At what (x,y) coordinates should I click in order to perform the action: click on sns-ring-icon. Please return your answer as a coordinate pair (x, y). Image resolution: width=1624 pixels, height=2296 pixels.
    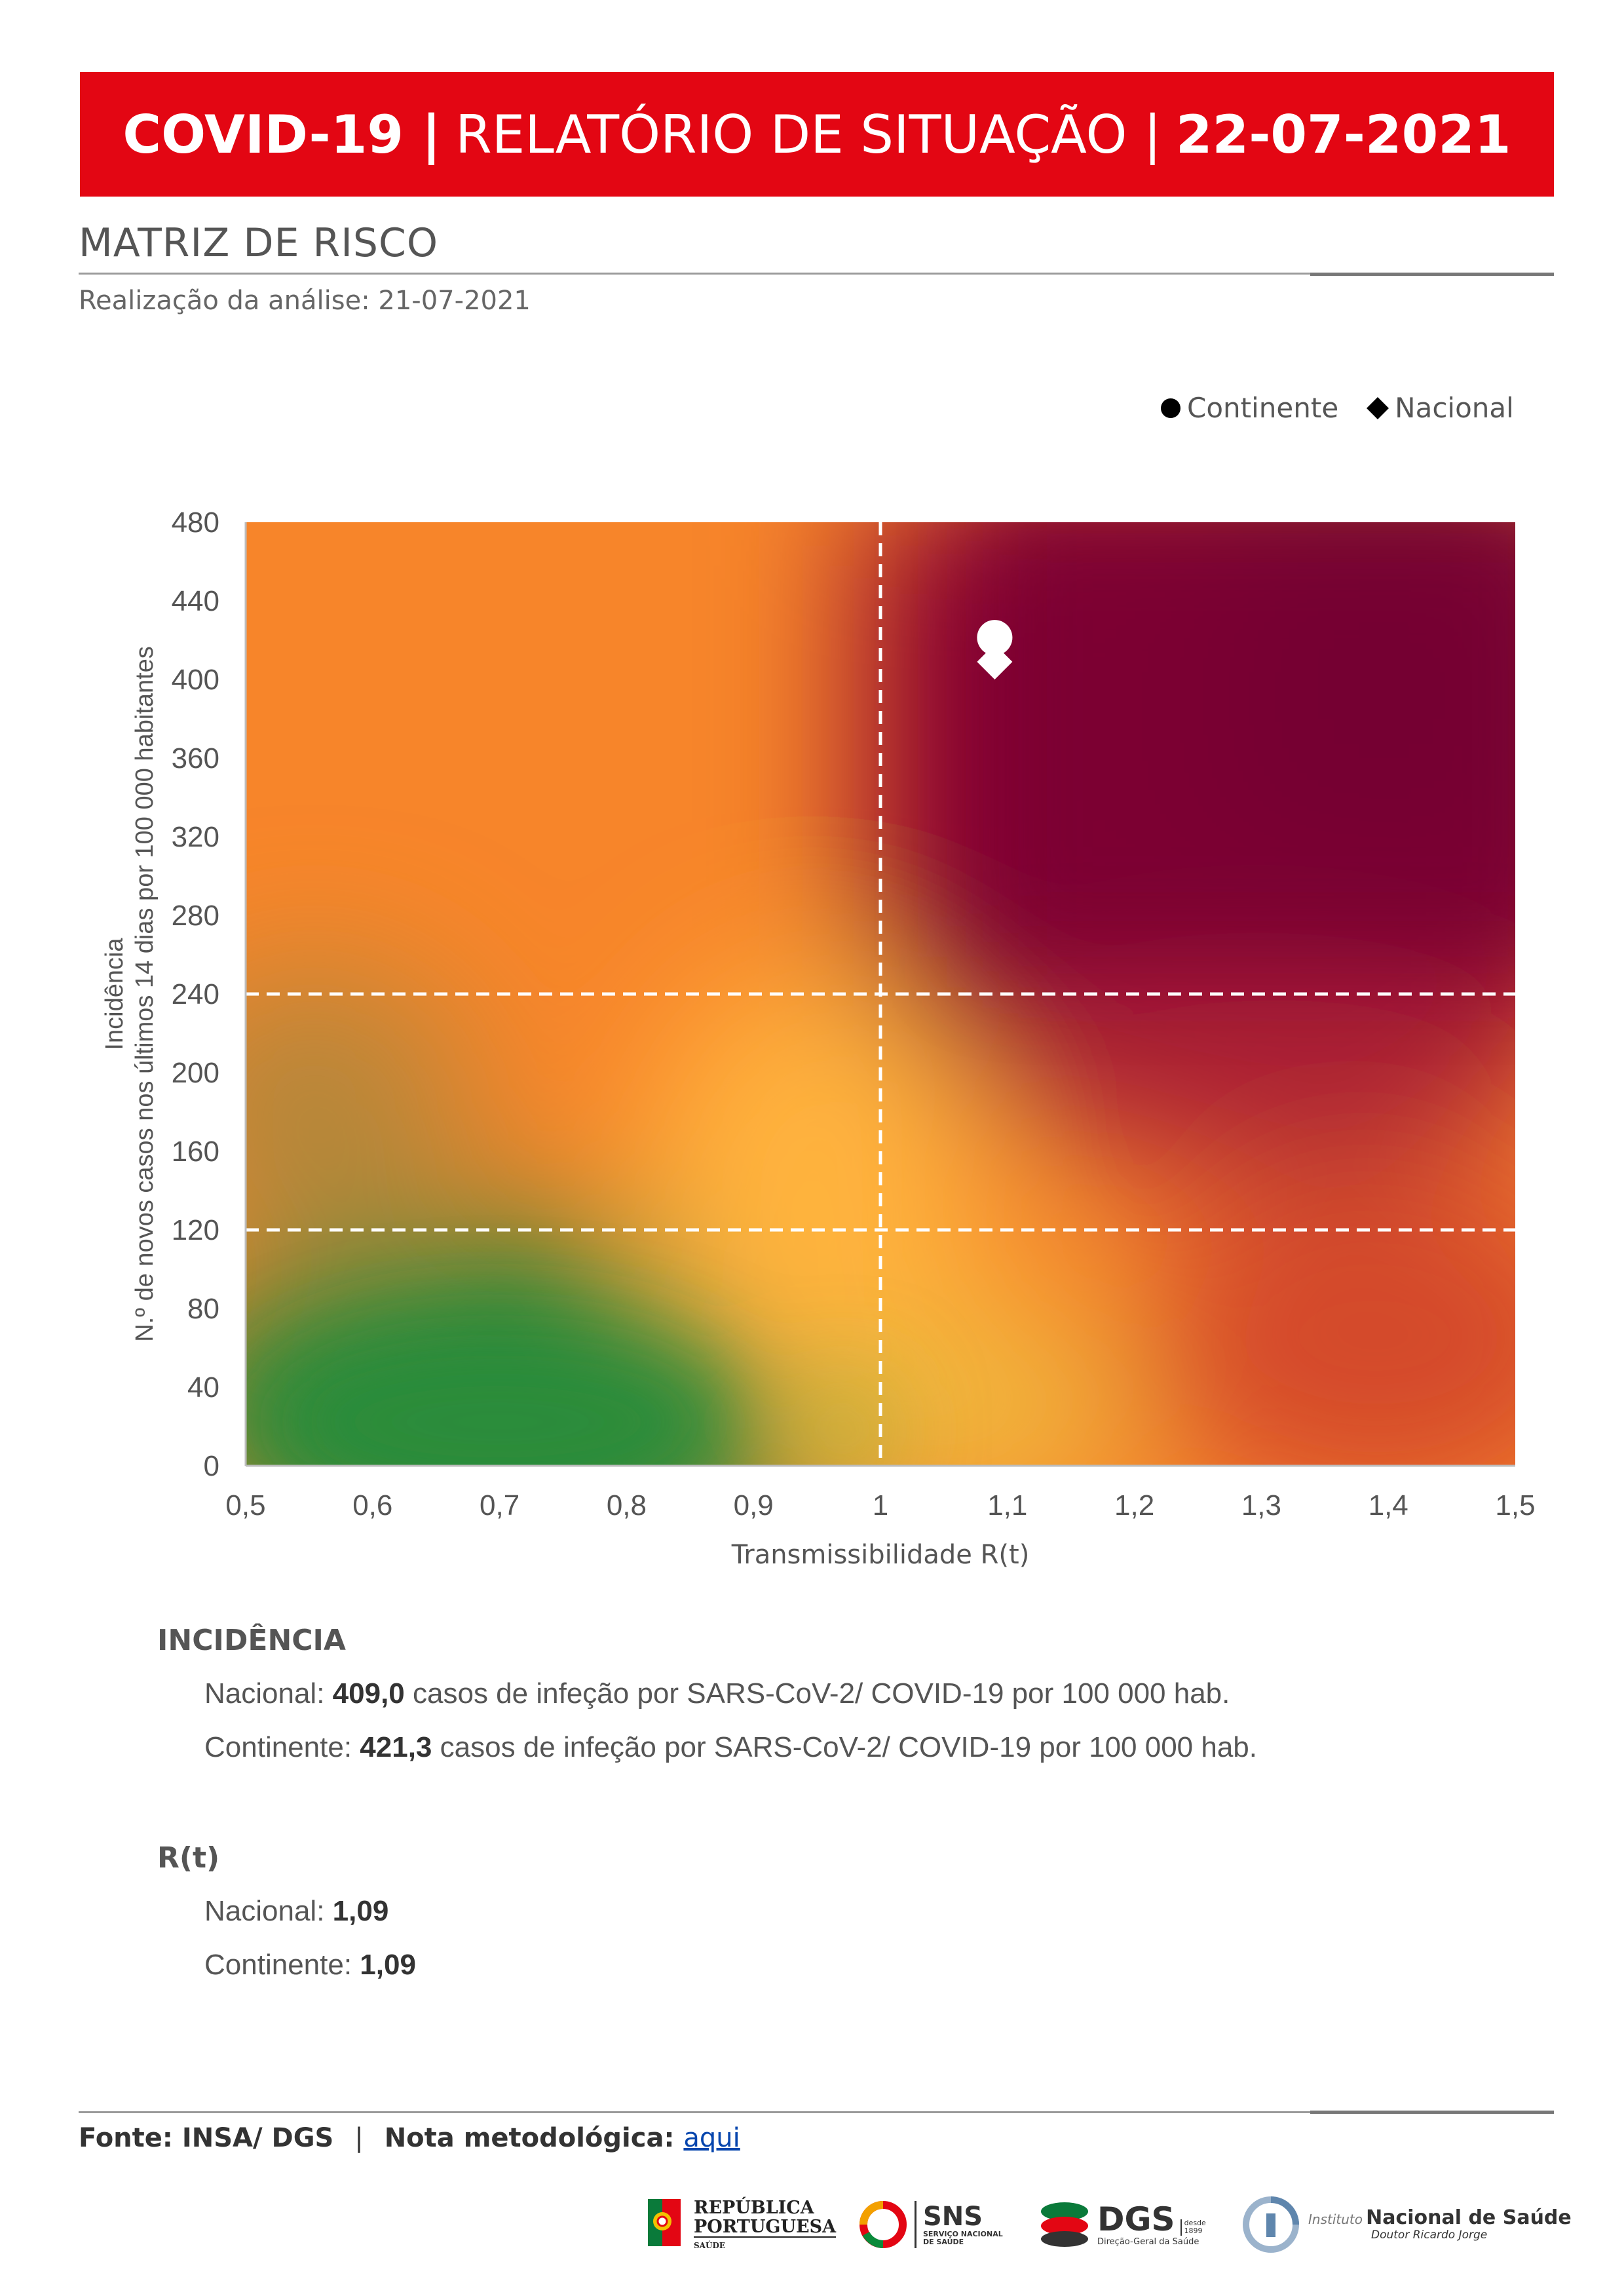
    Looking at the image, I should click on (883, 2224).